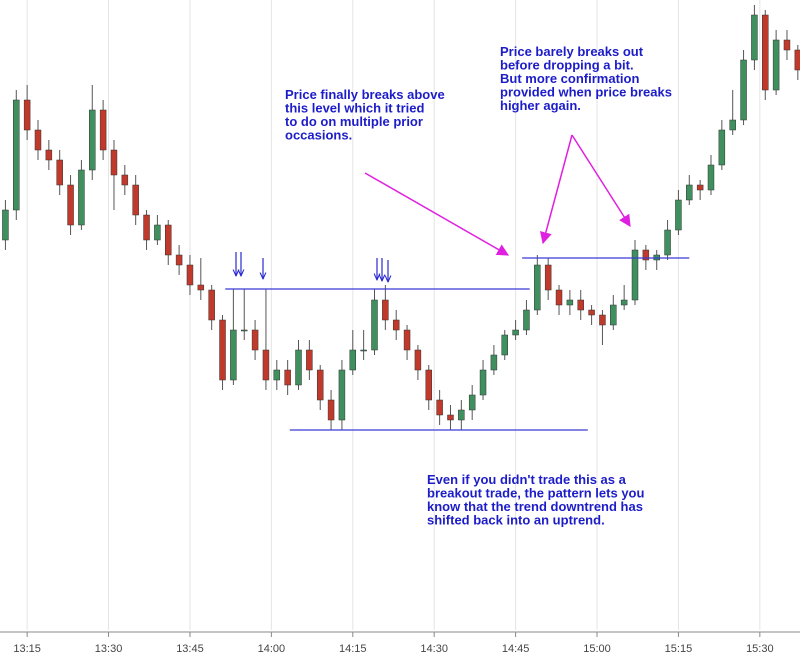  What do you see at coordinates (572, 51) in the screenshot?
I see `annotation-line: Price barely breaks out` at bounding box center [572, 51].